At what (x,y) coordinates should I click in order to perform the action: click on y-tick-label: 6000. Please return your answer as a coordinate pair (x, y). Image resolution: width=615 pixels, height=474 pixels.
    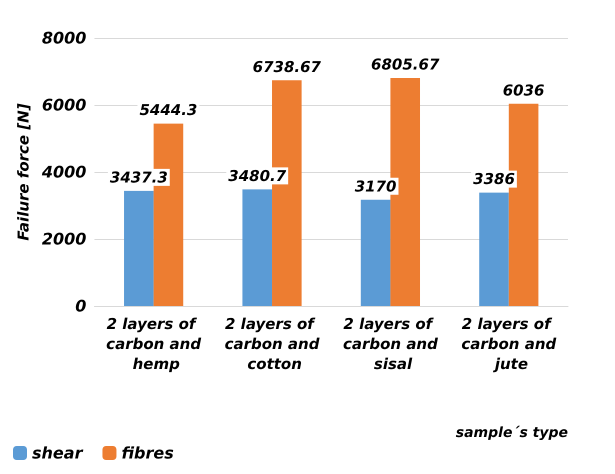
    Looking at the image, I should click on (64, 105).